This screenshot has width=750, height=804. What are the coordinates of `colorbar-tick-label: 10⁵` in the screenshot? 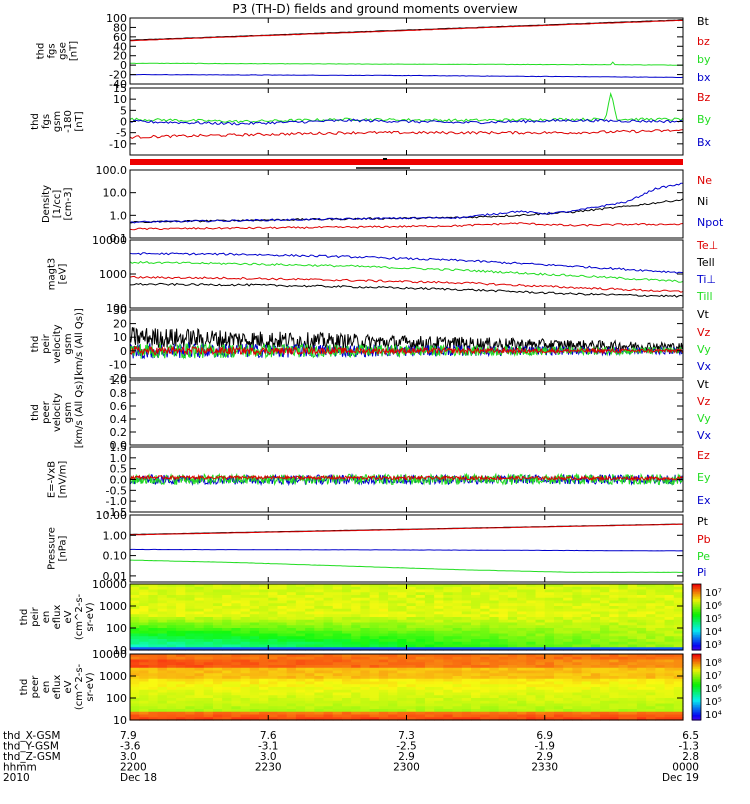 It's located at (713, 619).